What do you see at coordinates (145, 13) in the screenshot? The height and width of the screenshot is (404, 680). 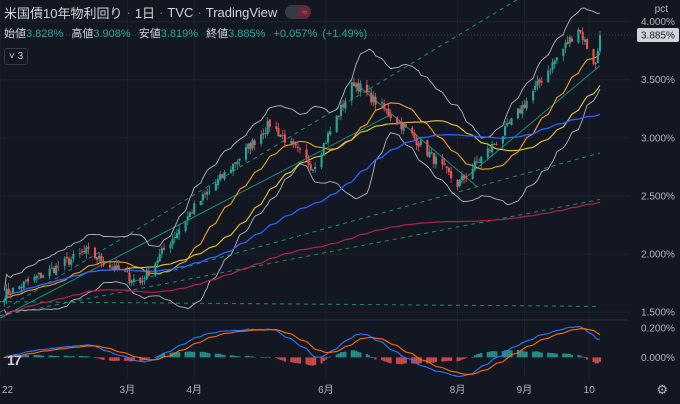 I see `interval-label: 1日` at bounding box center [145, 13].